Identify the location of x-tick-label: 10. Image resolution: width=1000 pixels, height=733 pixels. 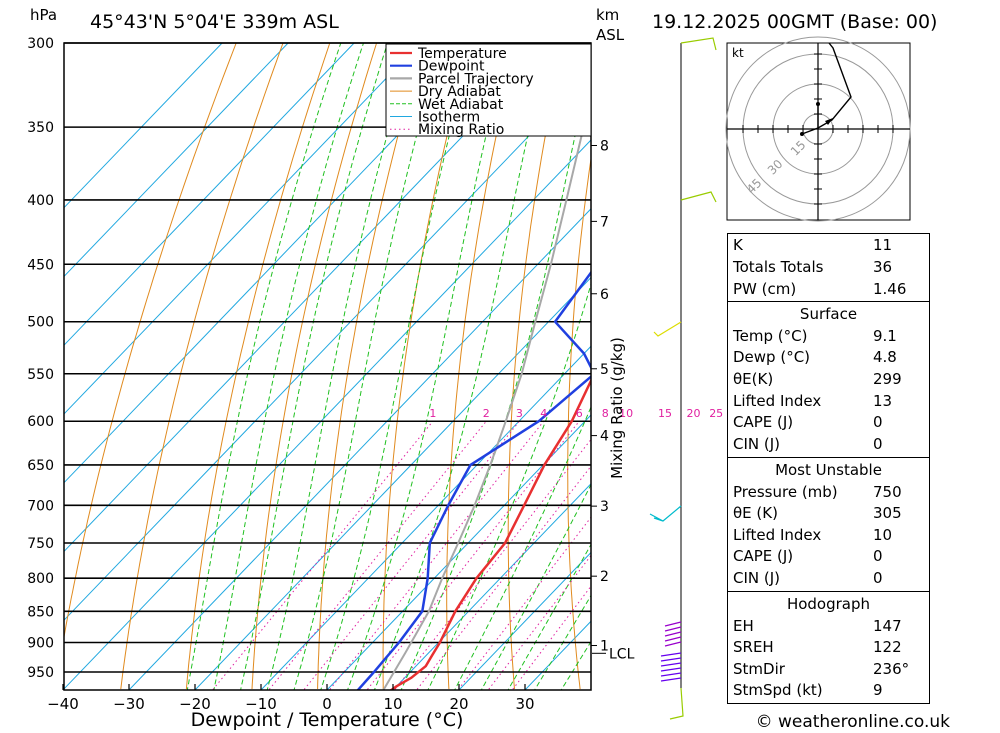
(392, 704).